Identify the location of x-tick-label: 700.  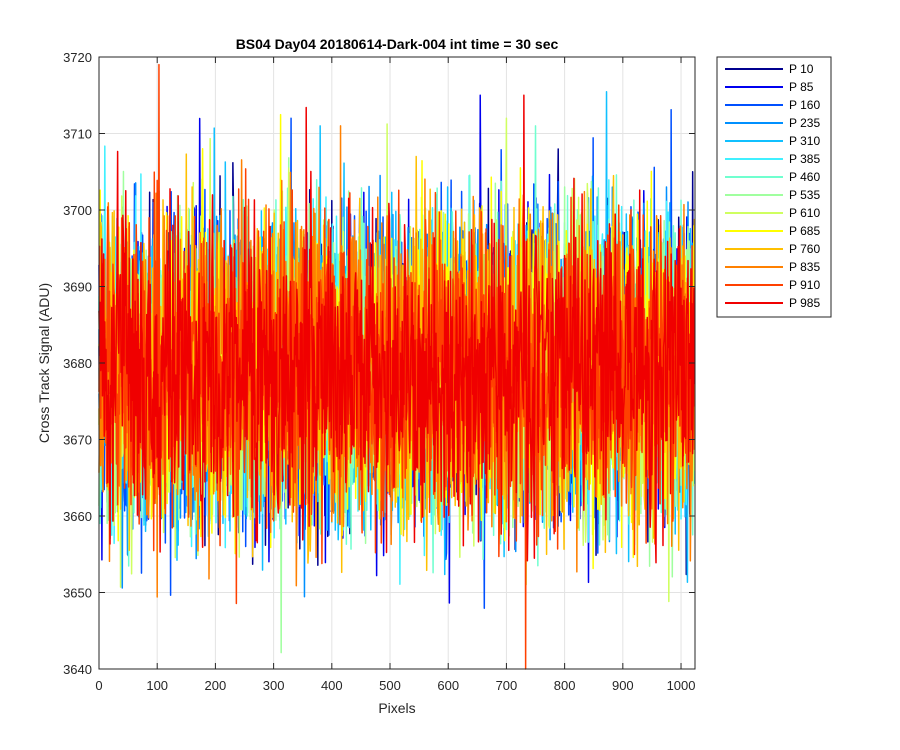
(507, 685).